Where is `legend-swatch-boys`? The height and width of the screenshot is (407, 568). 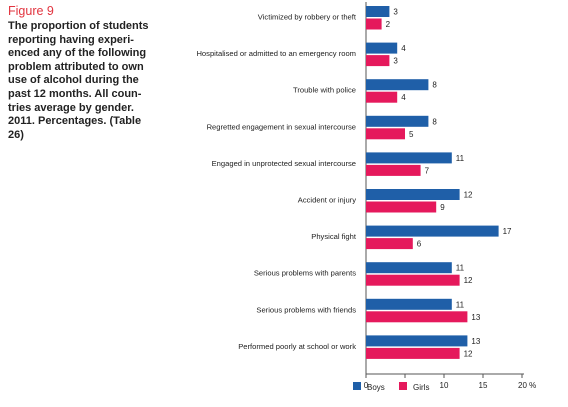
legend-swatch-boys is located at coordinates (357, 386).